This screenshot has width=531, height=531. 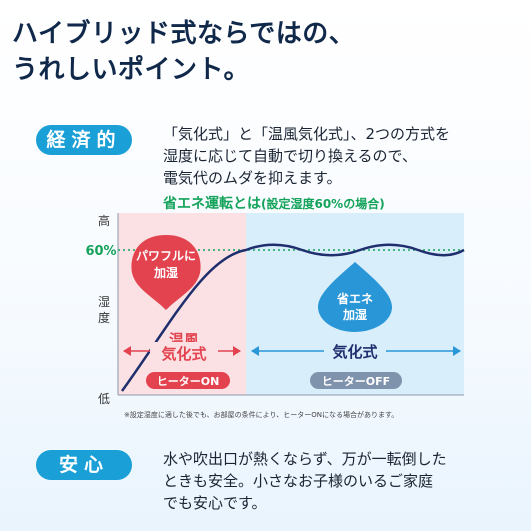 I want to click on eco-humidify-label-1: 省エネ, so click(x=354, y=298).